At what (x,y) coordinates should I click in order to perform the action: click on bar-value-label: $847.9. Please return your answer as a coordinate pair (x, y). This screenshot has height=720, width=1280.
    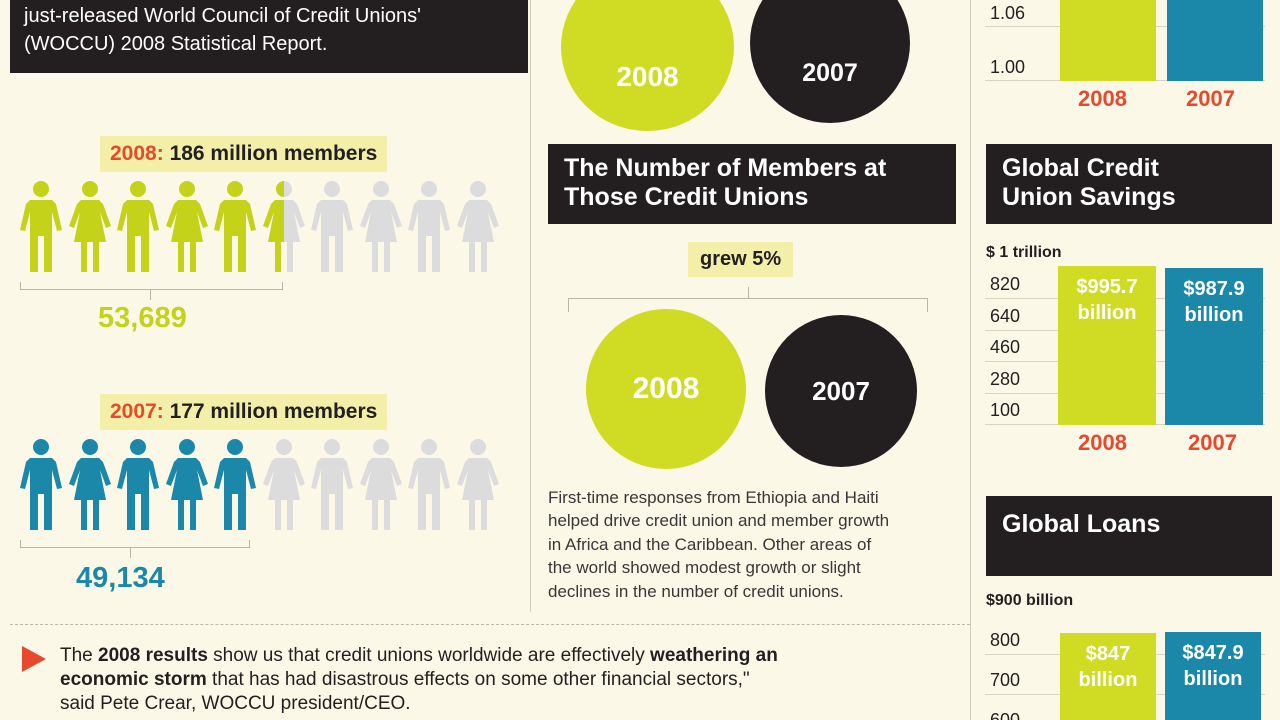
    Looking at the image, I should click on (1213, 653).